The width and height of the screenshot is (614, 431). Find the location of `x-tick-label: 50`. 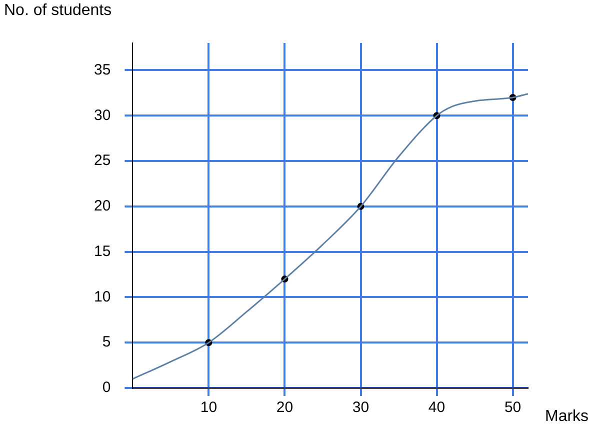

x-tick-label: 50 is located at coordinates (513, 407).